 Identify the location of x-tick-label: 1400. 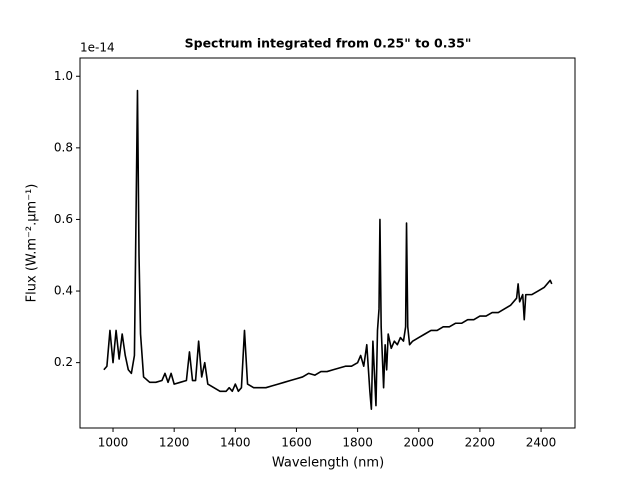
(235, 443).